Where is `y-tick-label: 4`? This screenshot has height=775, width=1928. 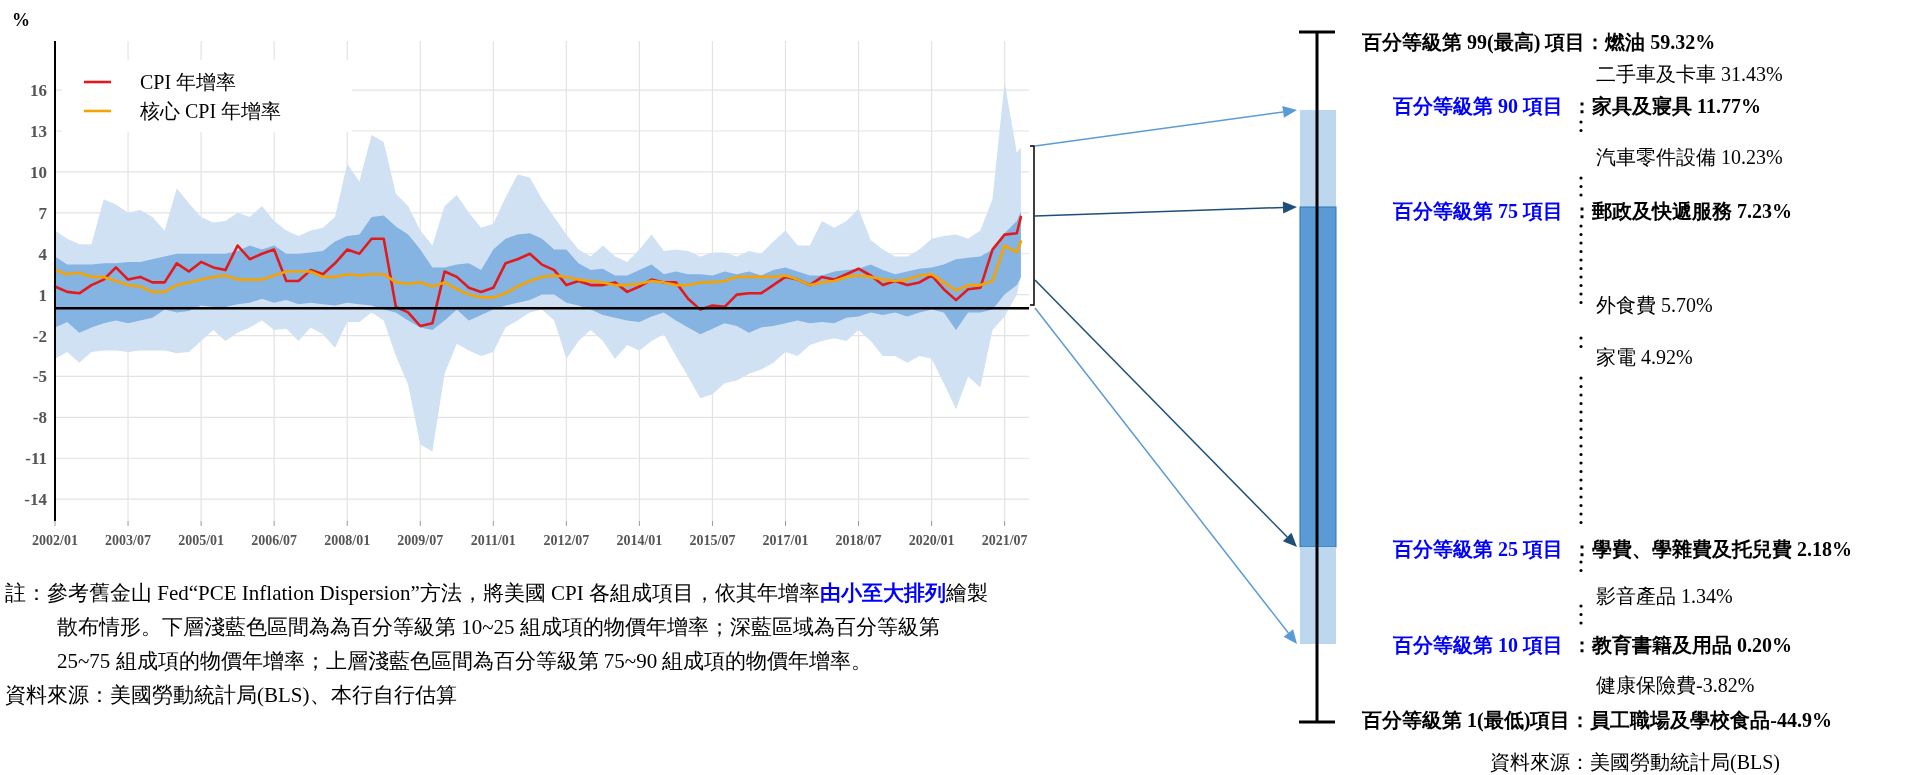 y-tick-label: 4 is located at coordinates (43, 254).